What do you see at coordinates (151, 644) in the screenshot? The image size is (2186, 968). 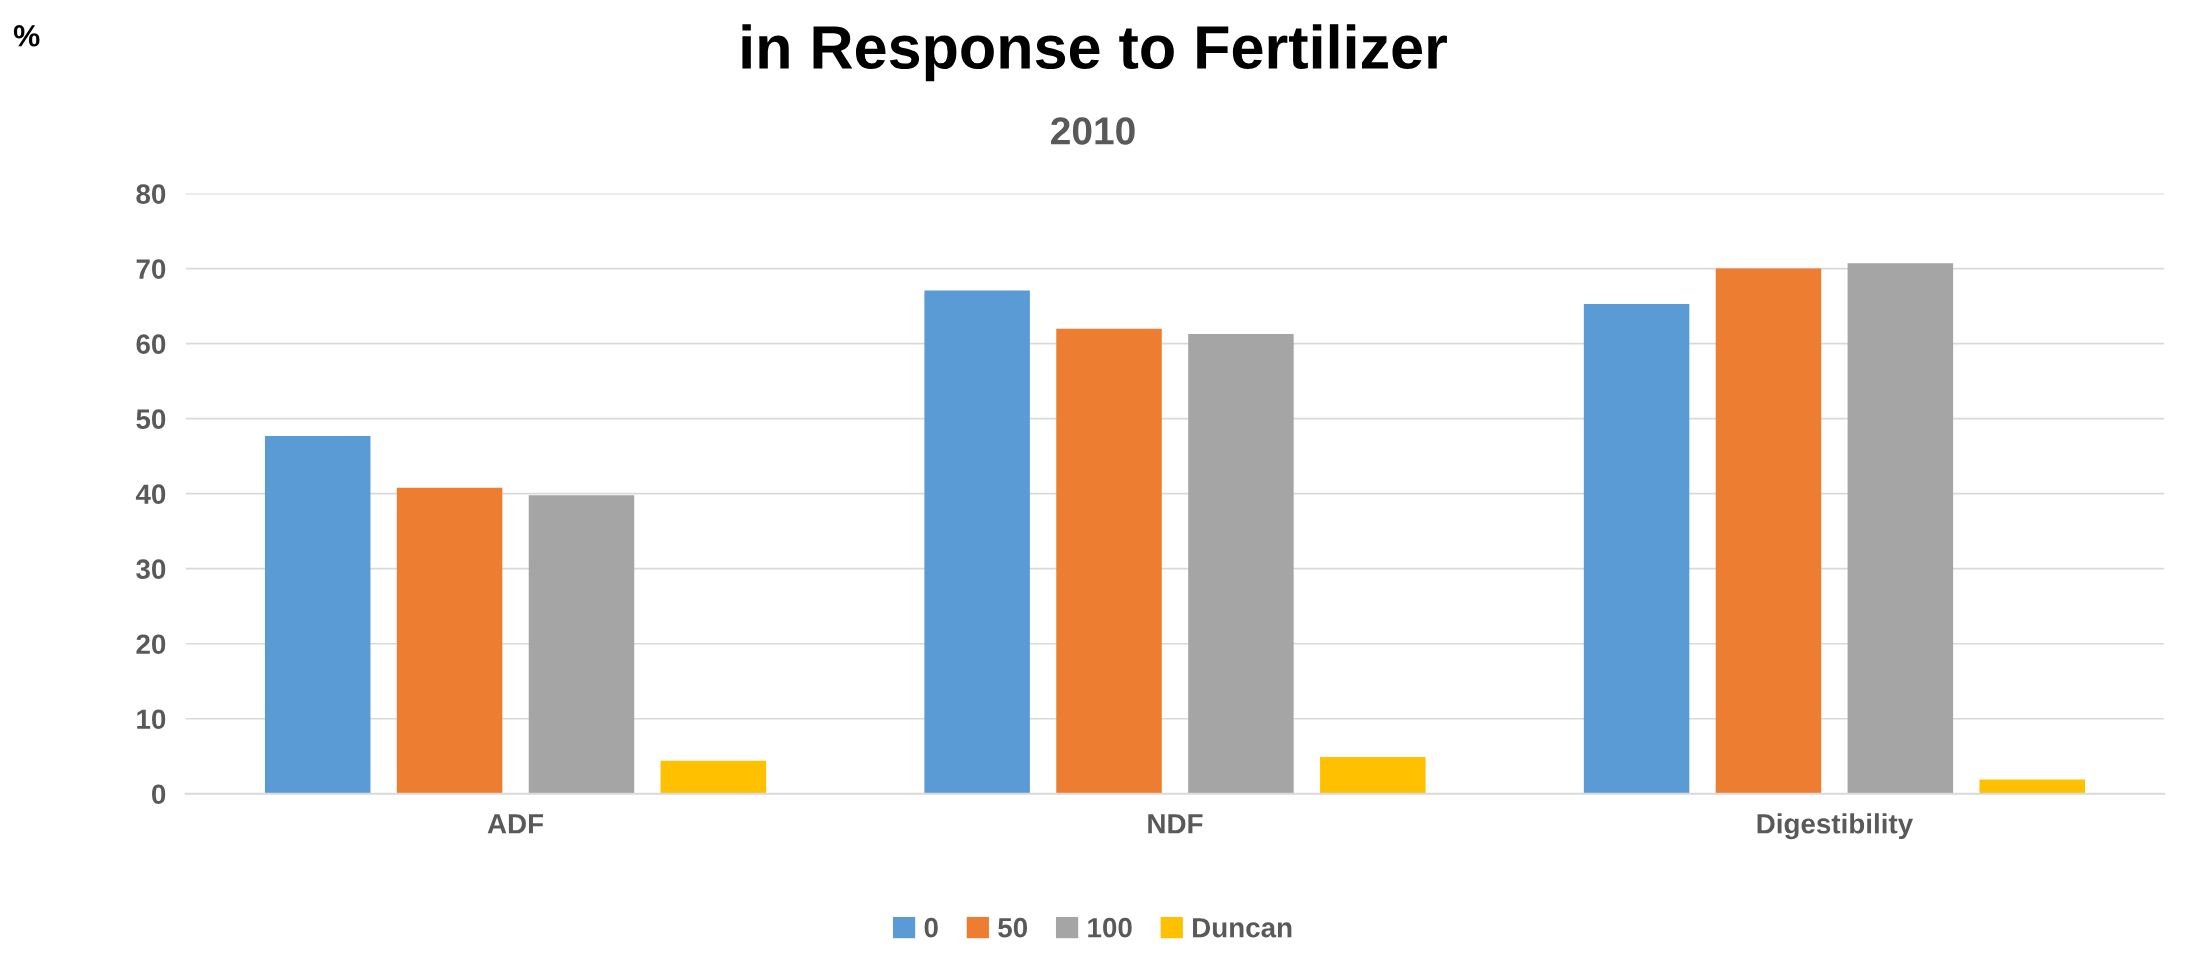 I see `y-tick-label: 20` at bounding box center [151, 644].